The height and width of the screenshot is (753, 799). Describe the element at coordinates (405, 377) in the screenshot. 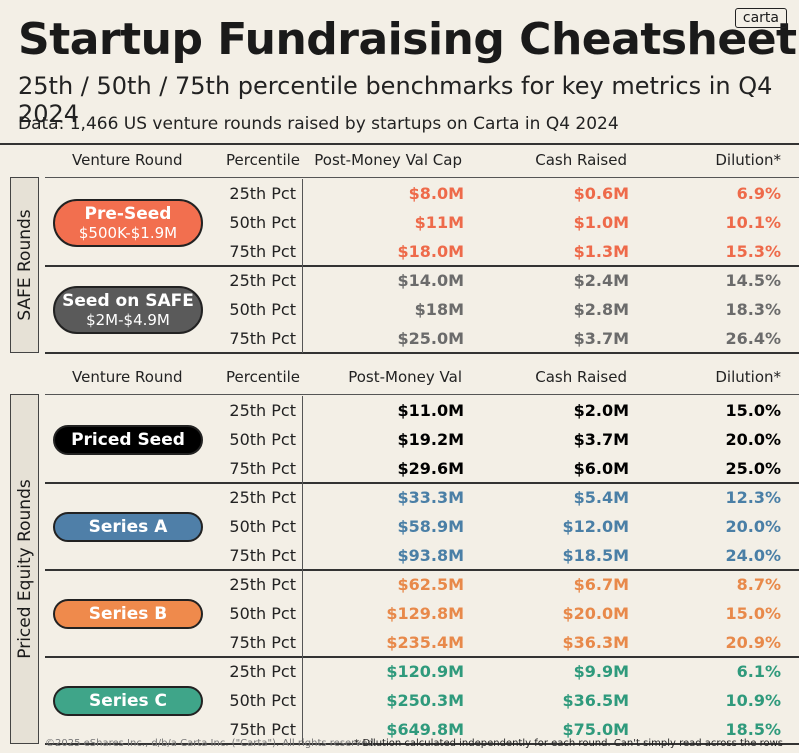

I see `priced-header-post-money: Post-Money Val` at that location.